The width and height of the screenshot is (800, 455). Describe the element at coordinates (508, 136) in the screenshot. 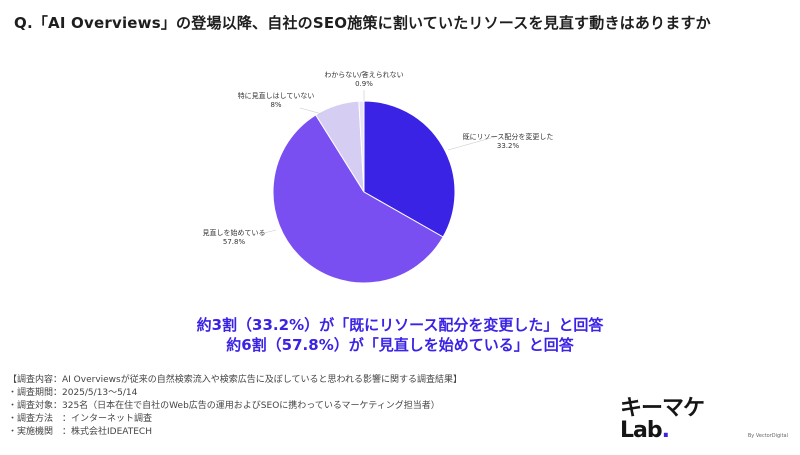

I see `slice-label: 既にリソース配分を変更した` at that location.